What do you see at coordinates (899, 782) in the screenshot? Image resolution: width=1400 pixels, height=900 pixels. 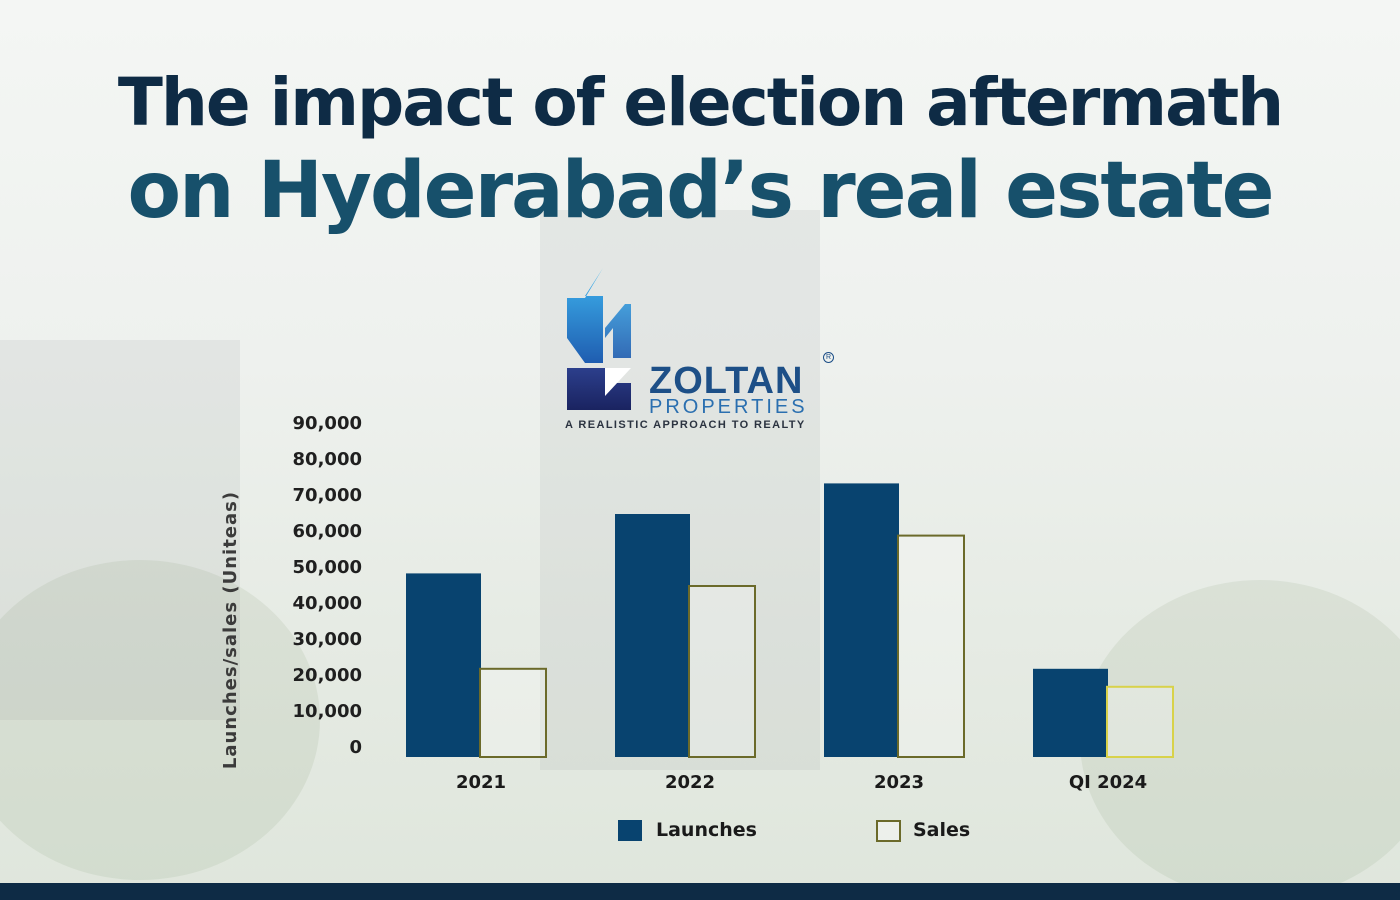 I see `x-category-label: 2023` at bounding box center [899, 782].